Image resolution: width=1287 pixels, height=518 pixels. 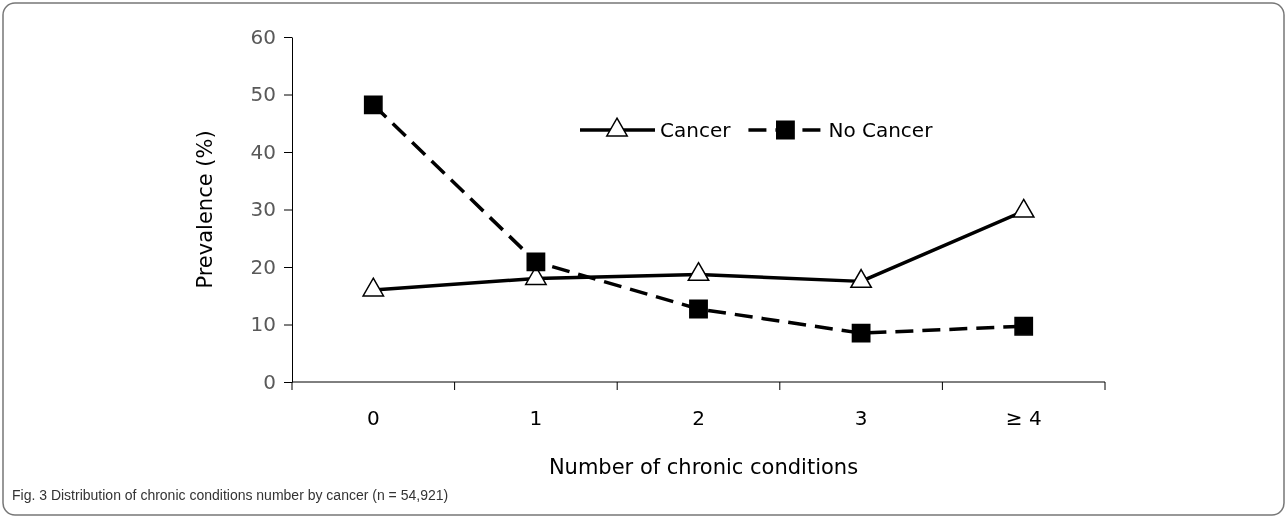 What do you see at coordinates (230, 495) in the screenshot?
I see `caption: Fig. 3 Distribution of chronic conditions number by cancer (n = 54,921)` at bounding box center [230, 495].